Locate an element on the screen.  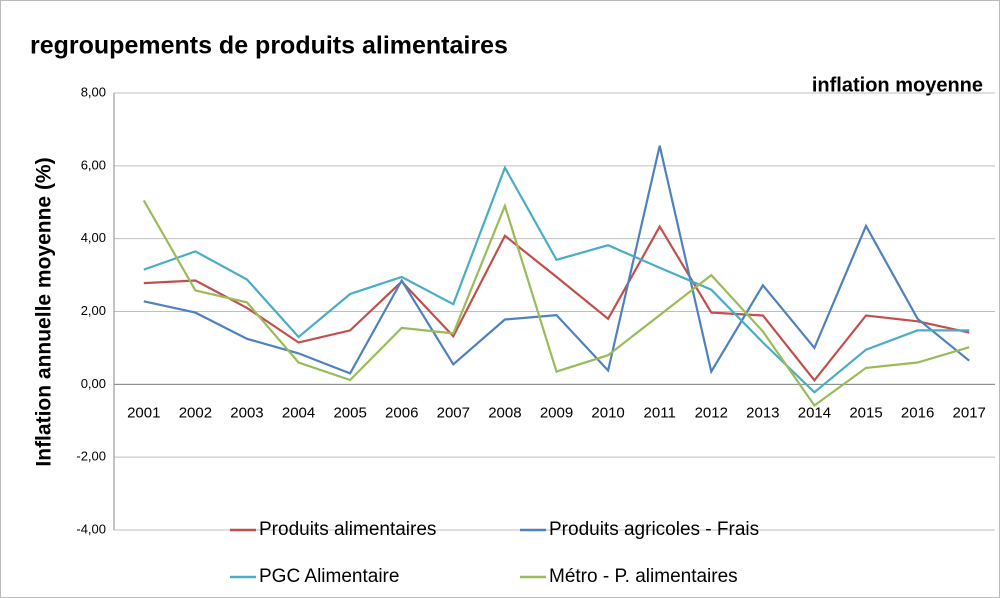
y-tick-label: 0,00 is located at coordinates (93, 383).